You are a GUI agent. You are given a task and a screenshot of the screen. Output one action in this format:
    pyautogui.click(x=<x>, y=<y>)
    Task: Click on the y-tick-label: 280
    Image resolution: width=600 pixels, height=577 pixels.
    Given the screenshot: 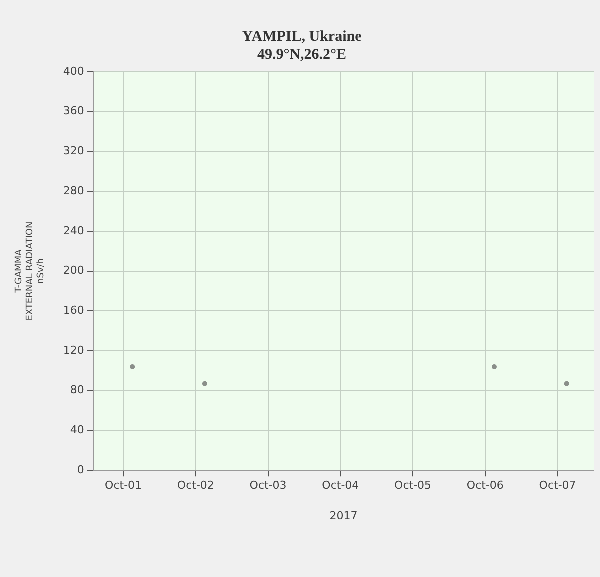 What is the action you would take?
    pyautogui.click(x=73, y=191)
    